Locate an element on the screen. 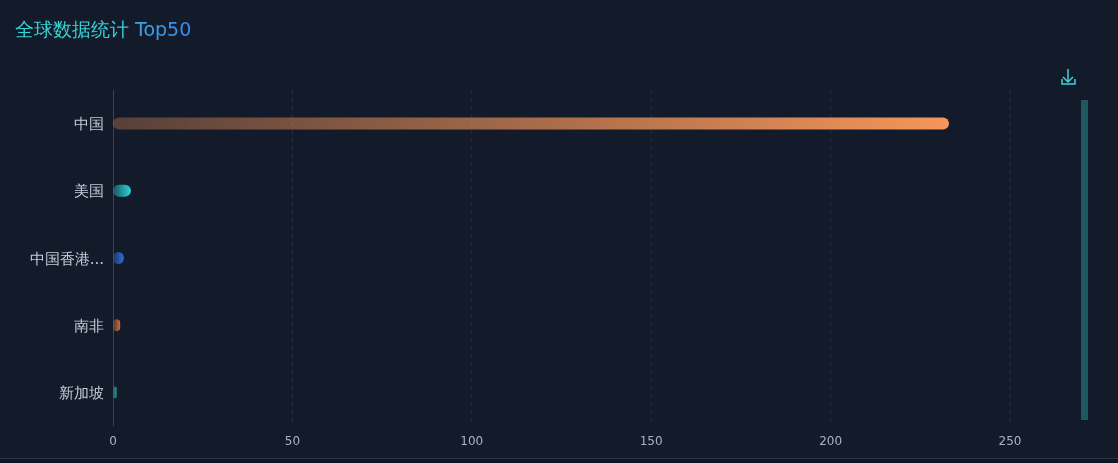 The width and height of the screenshot is (1118, 463). x-tick-label: 100 is located at coordinates (472, 441).